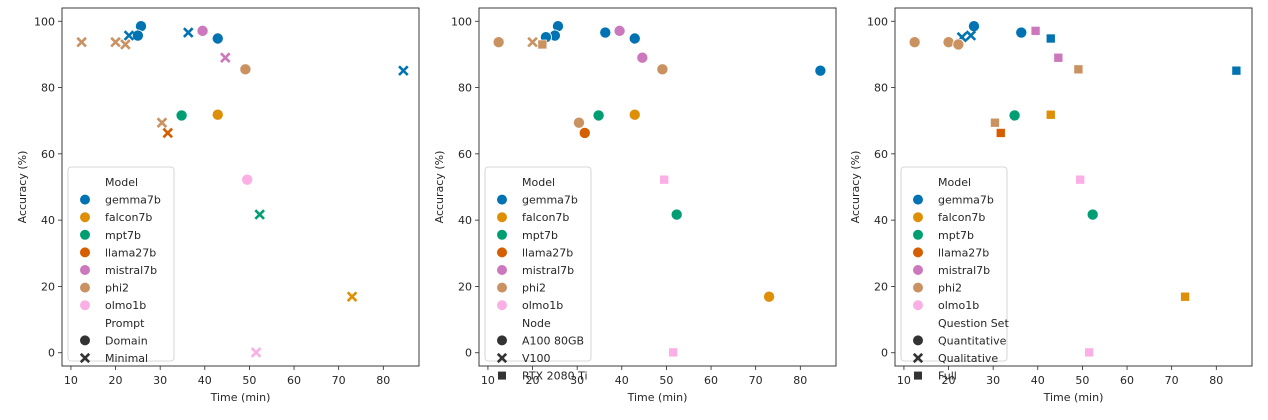 The width and height of the screenshot is (1268, 420). I want to click on legend-label: Domain, so click(126, 340).